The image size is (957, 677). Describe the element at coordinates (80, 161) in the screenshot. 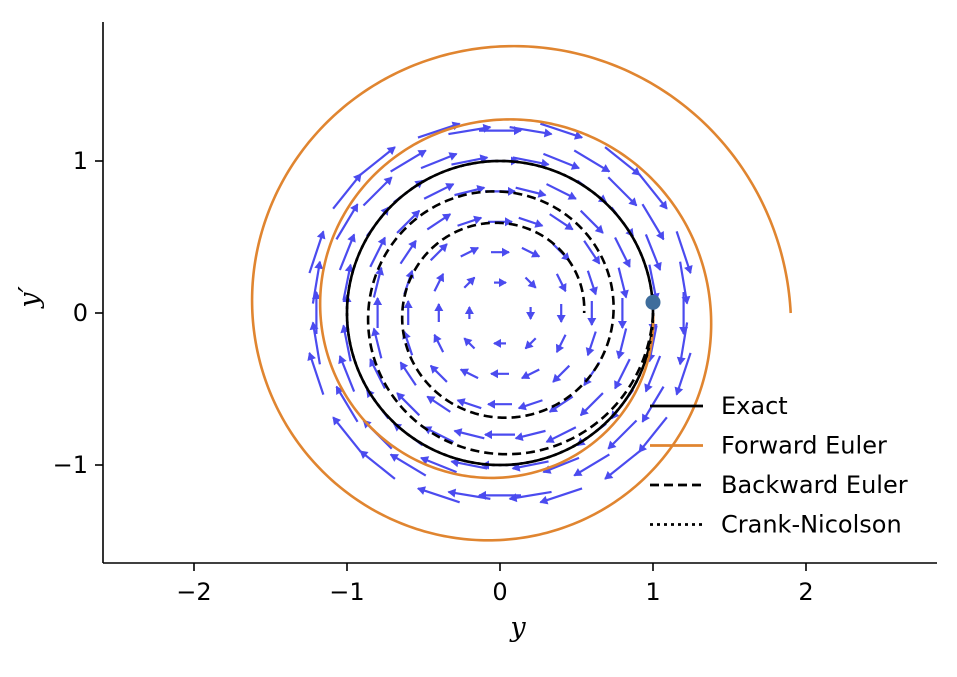

I see `y-tick-label: 1` at that location.